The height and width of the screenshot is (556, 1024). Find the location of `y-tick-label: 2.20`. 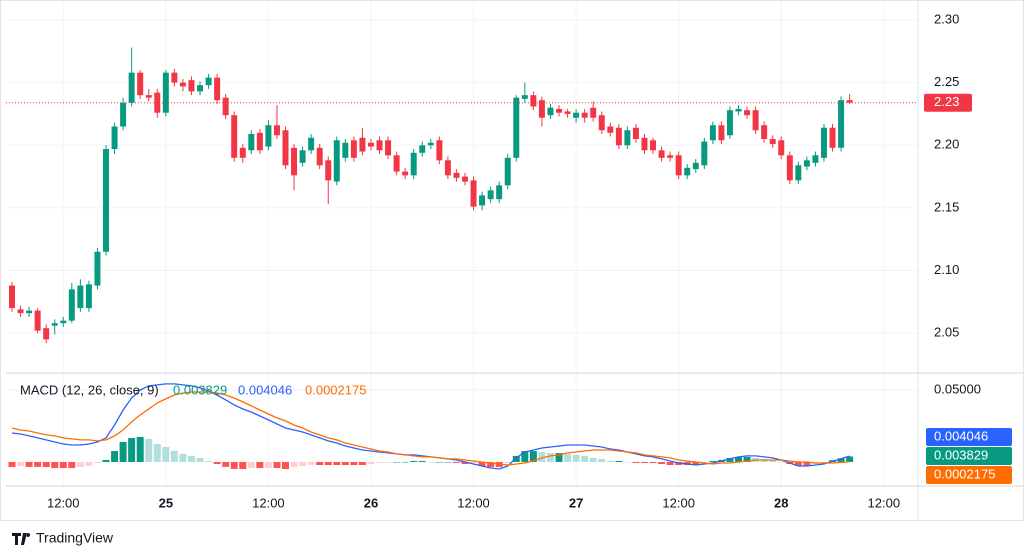

y-tick-label: 2.20 is located at coordinates (946, 144).